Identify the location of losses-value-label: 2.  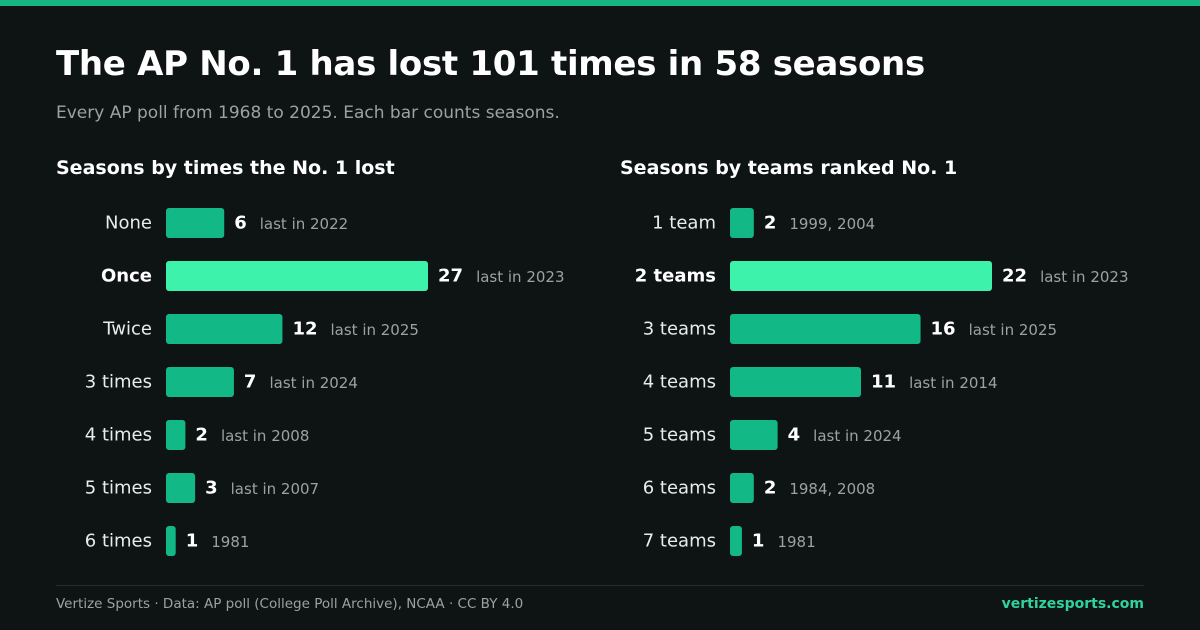
(201, 435).